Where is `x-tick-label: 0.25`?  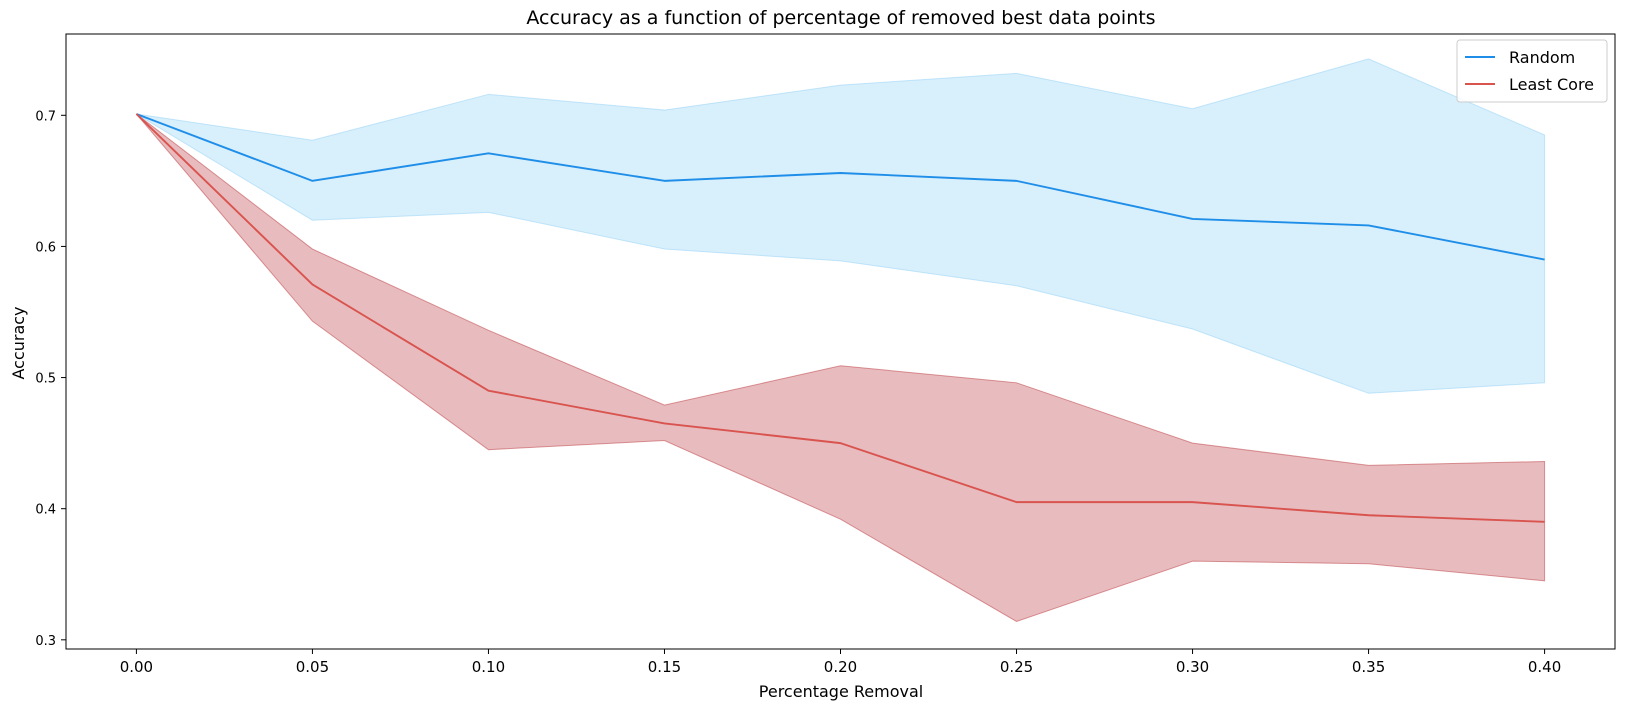
x-tick-label: 0.25 is located at coordinates (1016, 667).